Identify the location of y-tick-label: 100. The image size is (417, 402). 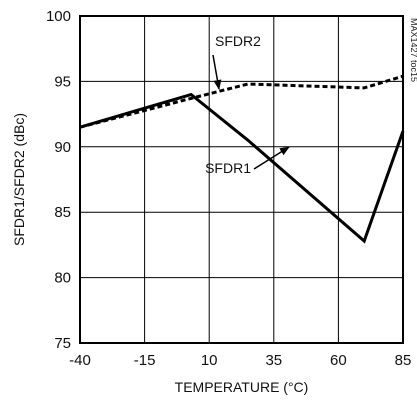
(58, 16).